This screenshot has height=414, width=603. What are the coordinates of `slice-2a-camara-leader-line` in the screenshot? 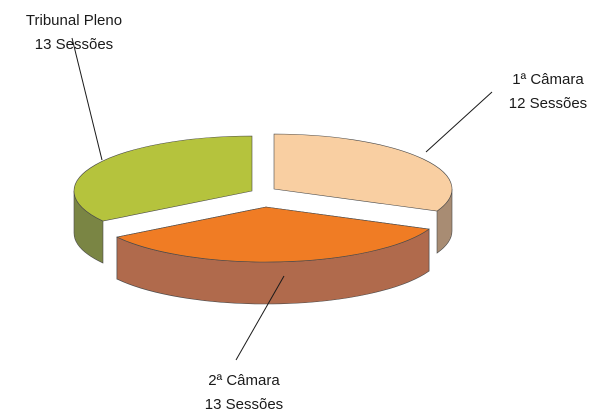 It's located at (260, 318).